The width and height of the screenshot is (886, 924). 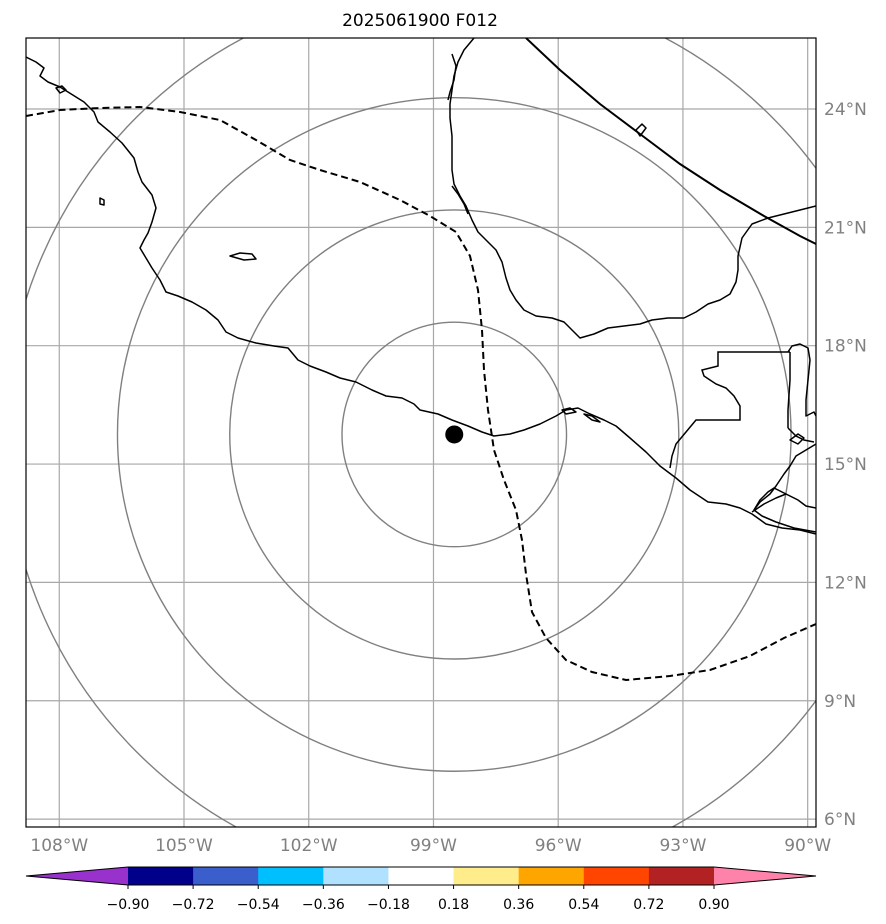 I want to click on colorbar-tick-label: −0.90, so click(x=128, y=905).